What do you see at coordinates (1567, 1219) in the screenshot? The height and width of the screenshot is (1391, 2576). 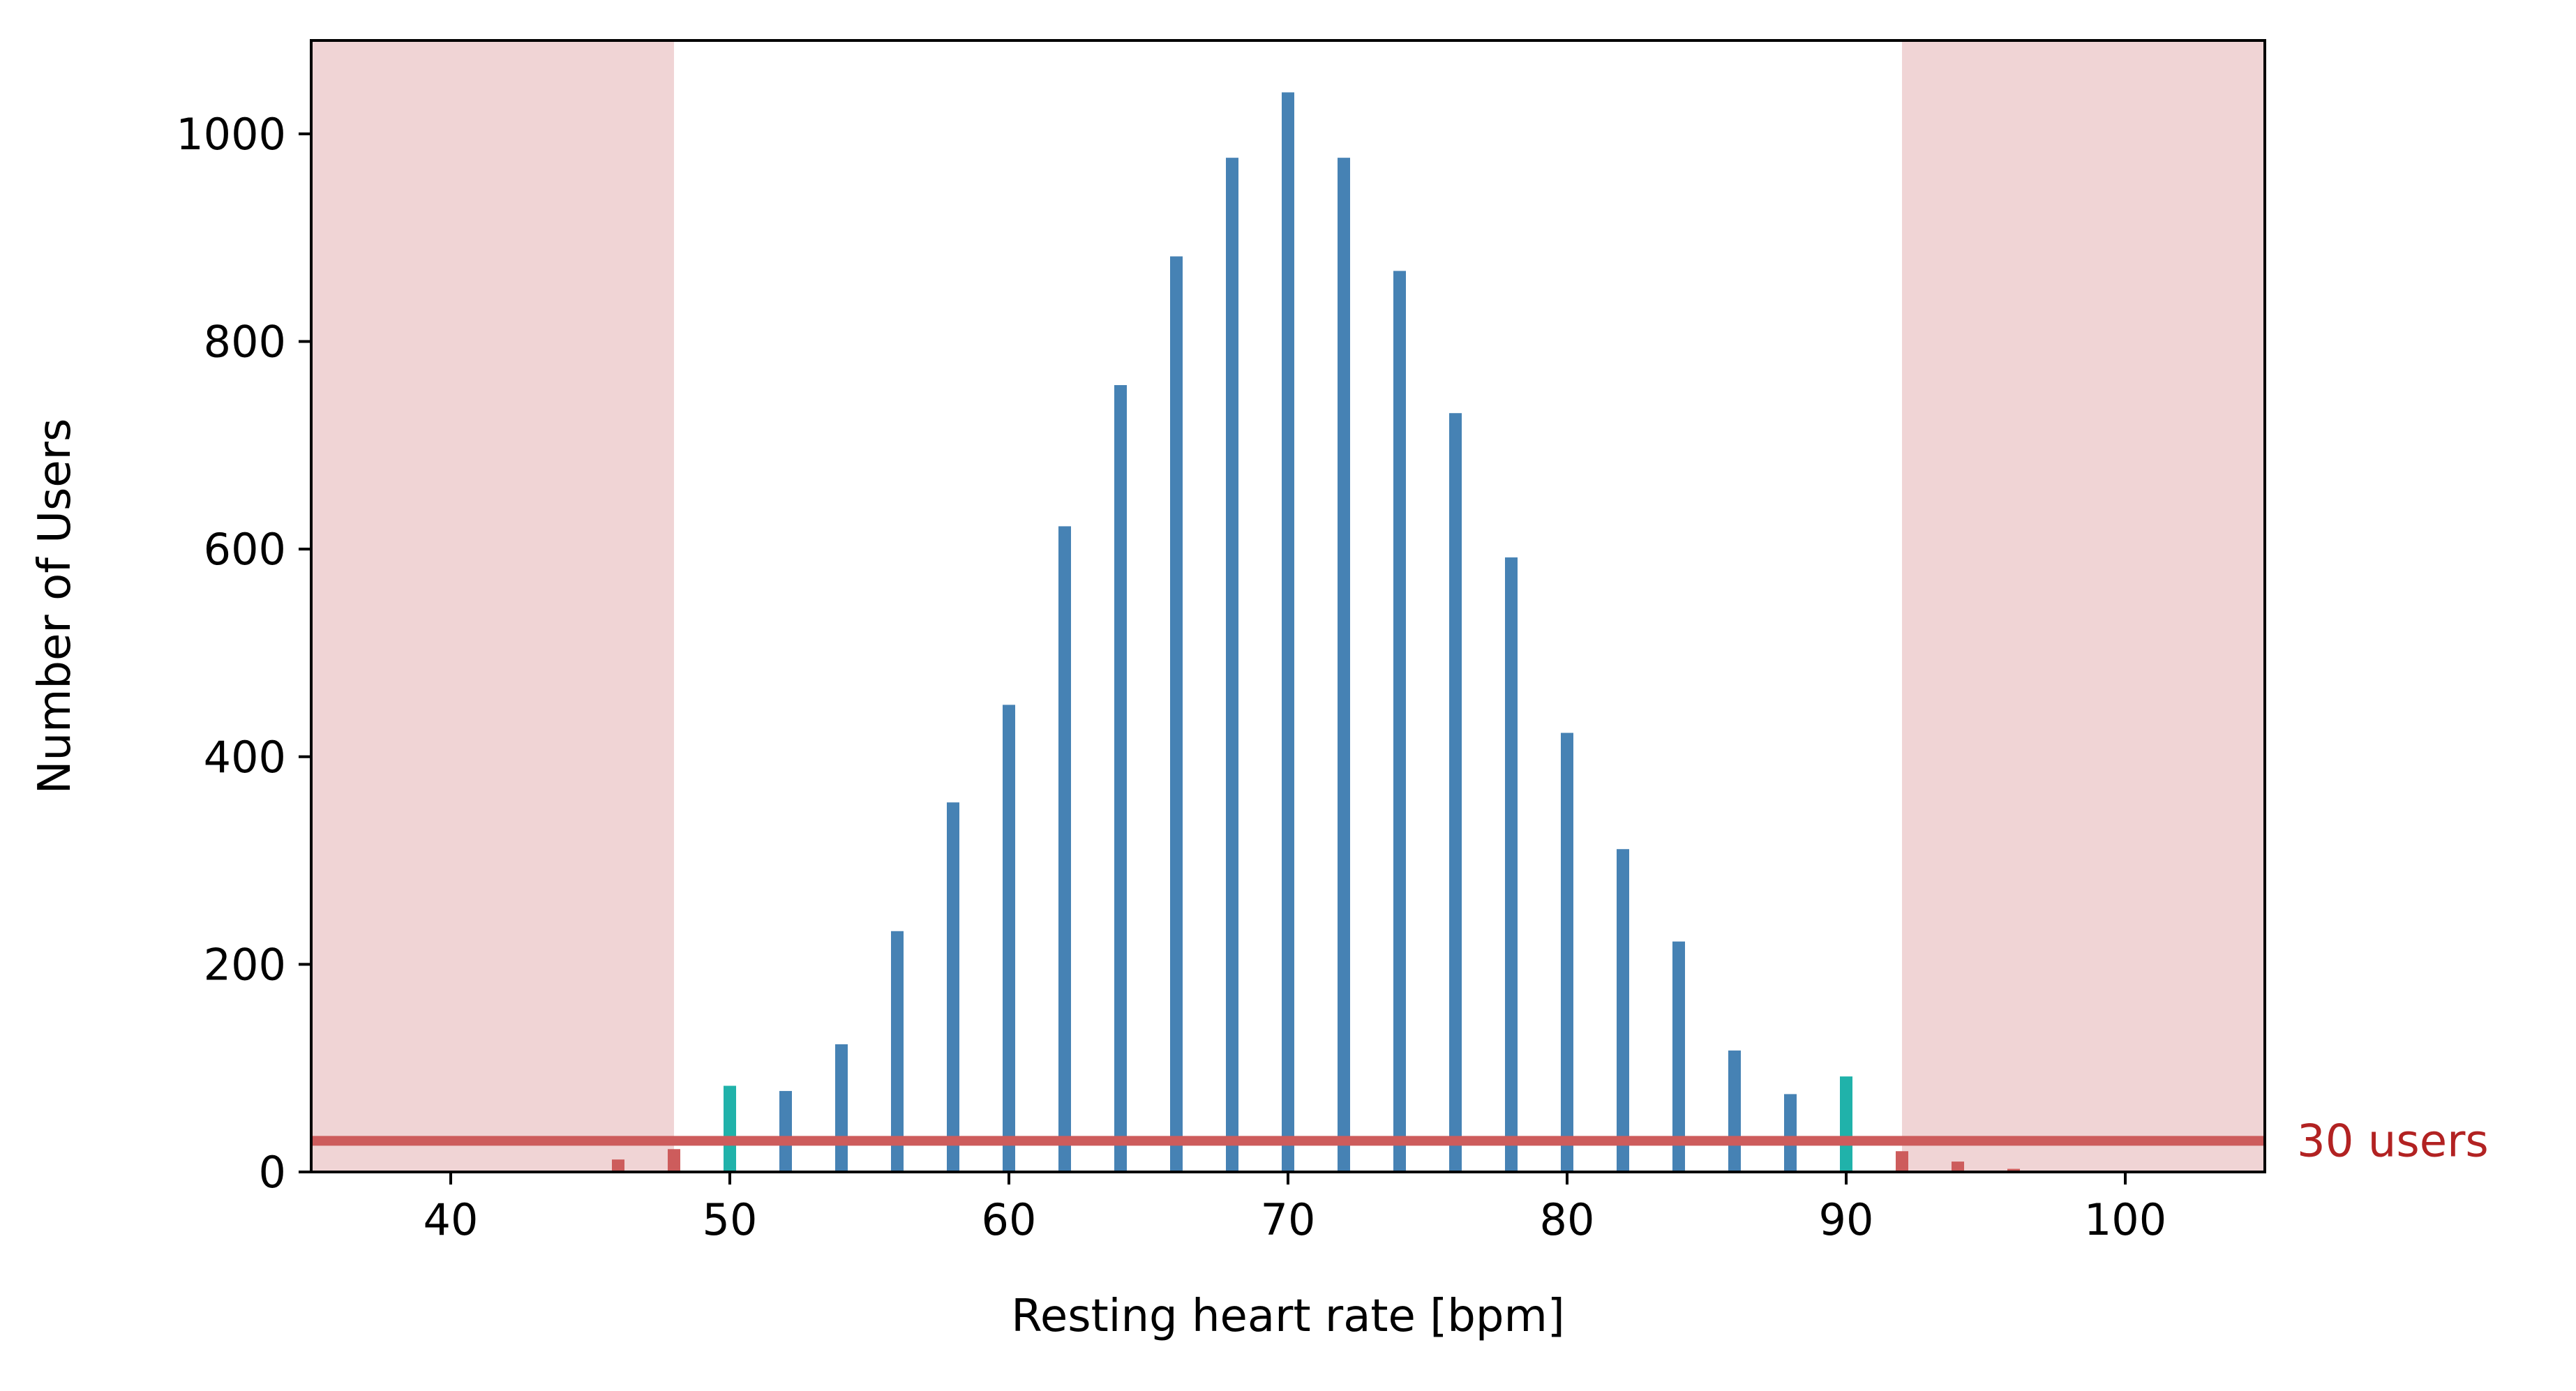 I see `x-tick-label-80: 80` at bounding box center [1567, 1219].